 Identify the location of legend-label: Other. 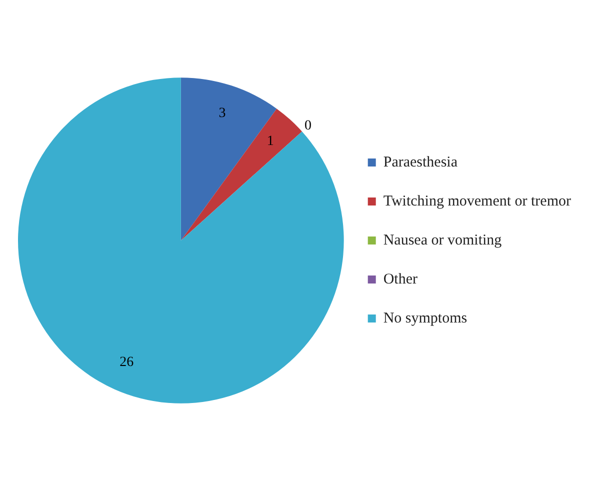
(400, 279).